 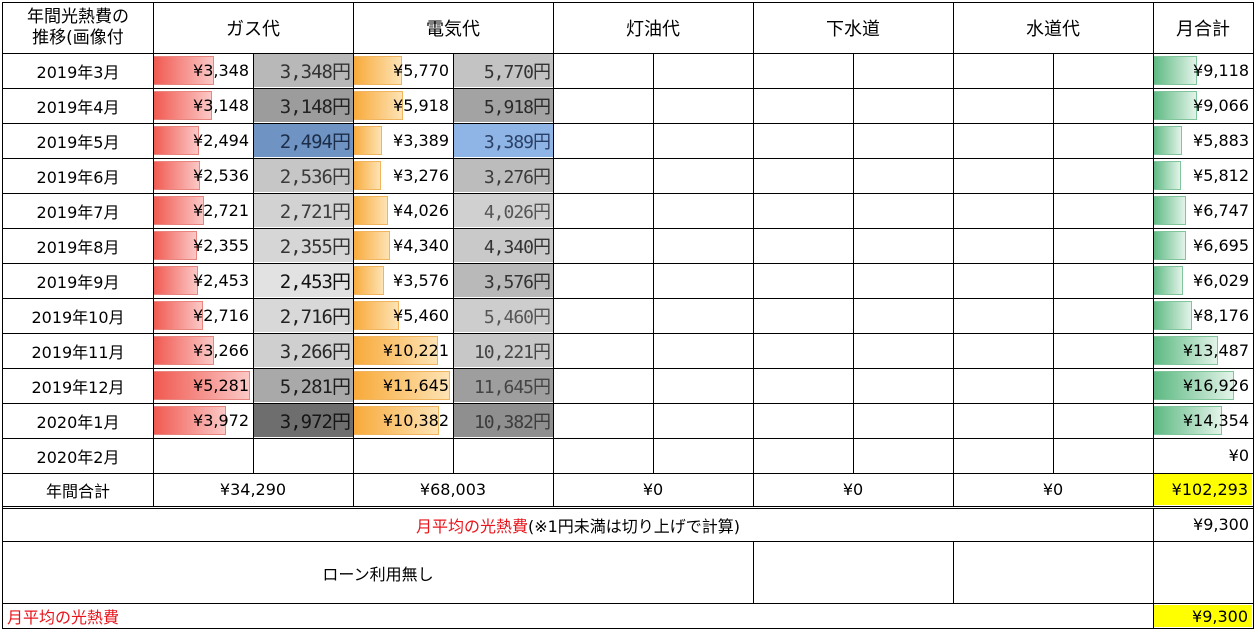 I want to click on cell-value: ¥16,926, so click(x=1215, y=385).